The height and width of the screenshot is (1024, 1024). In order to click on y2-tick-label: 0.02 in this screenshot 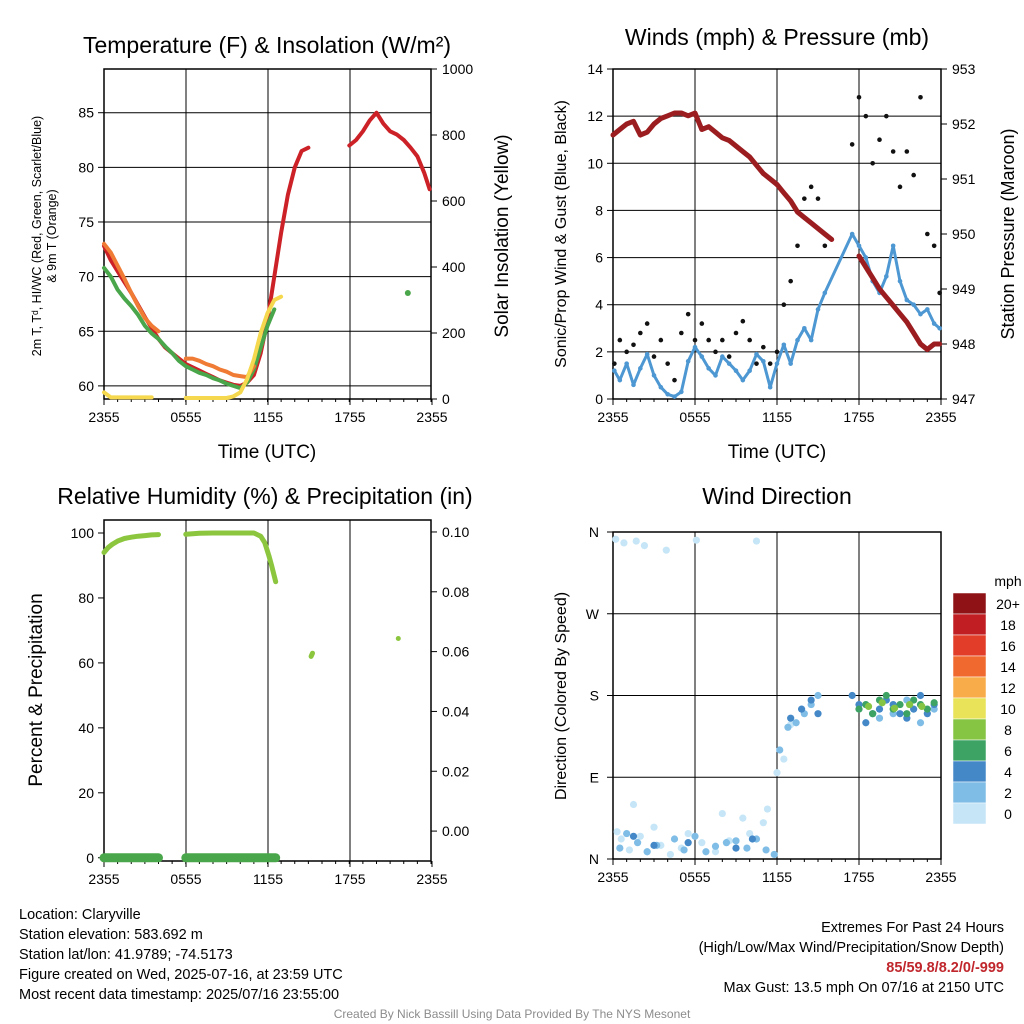, I will do `click(455, 771)`.